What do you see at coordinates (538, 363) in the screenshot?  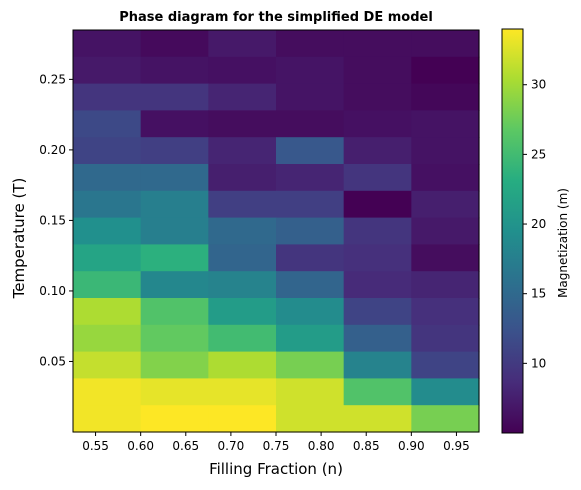 I see `colorbar-tick-label: 10` at bounding box center [538, 363].